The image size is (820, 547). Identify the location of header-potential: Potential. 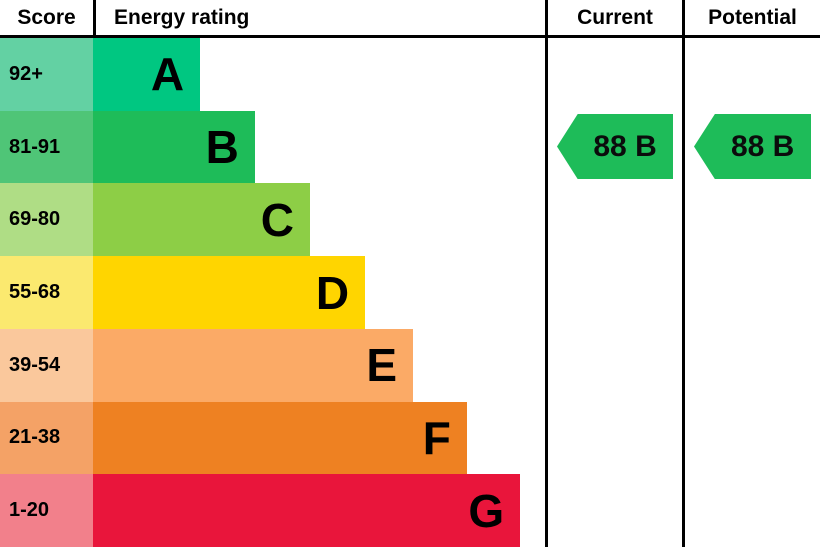
(751, 17).